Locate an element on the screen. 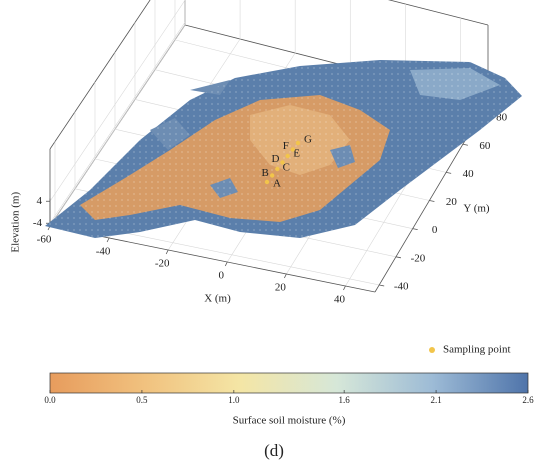 This screenshot has height=467, width=550. colorbar-label: Surface soil moisture (%) is located at coordinates (289, 421).